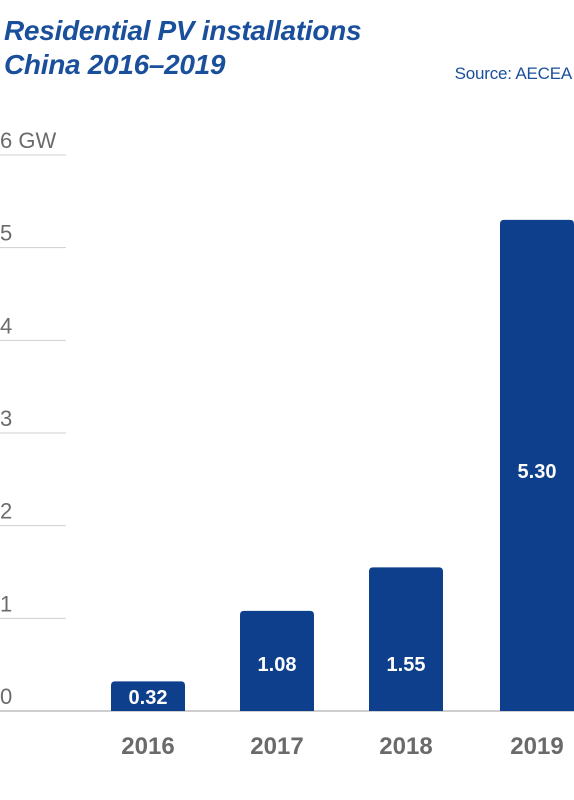  Describe the element at coordinates (277, 665) in the screenshot. I see `data-label-2017: 1.08` at that location.